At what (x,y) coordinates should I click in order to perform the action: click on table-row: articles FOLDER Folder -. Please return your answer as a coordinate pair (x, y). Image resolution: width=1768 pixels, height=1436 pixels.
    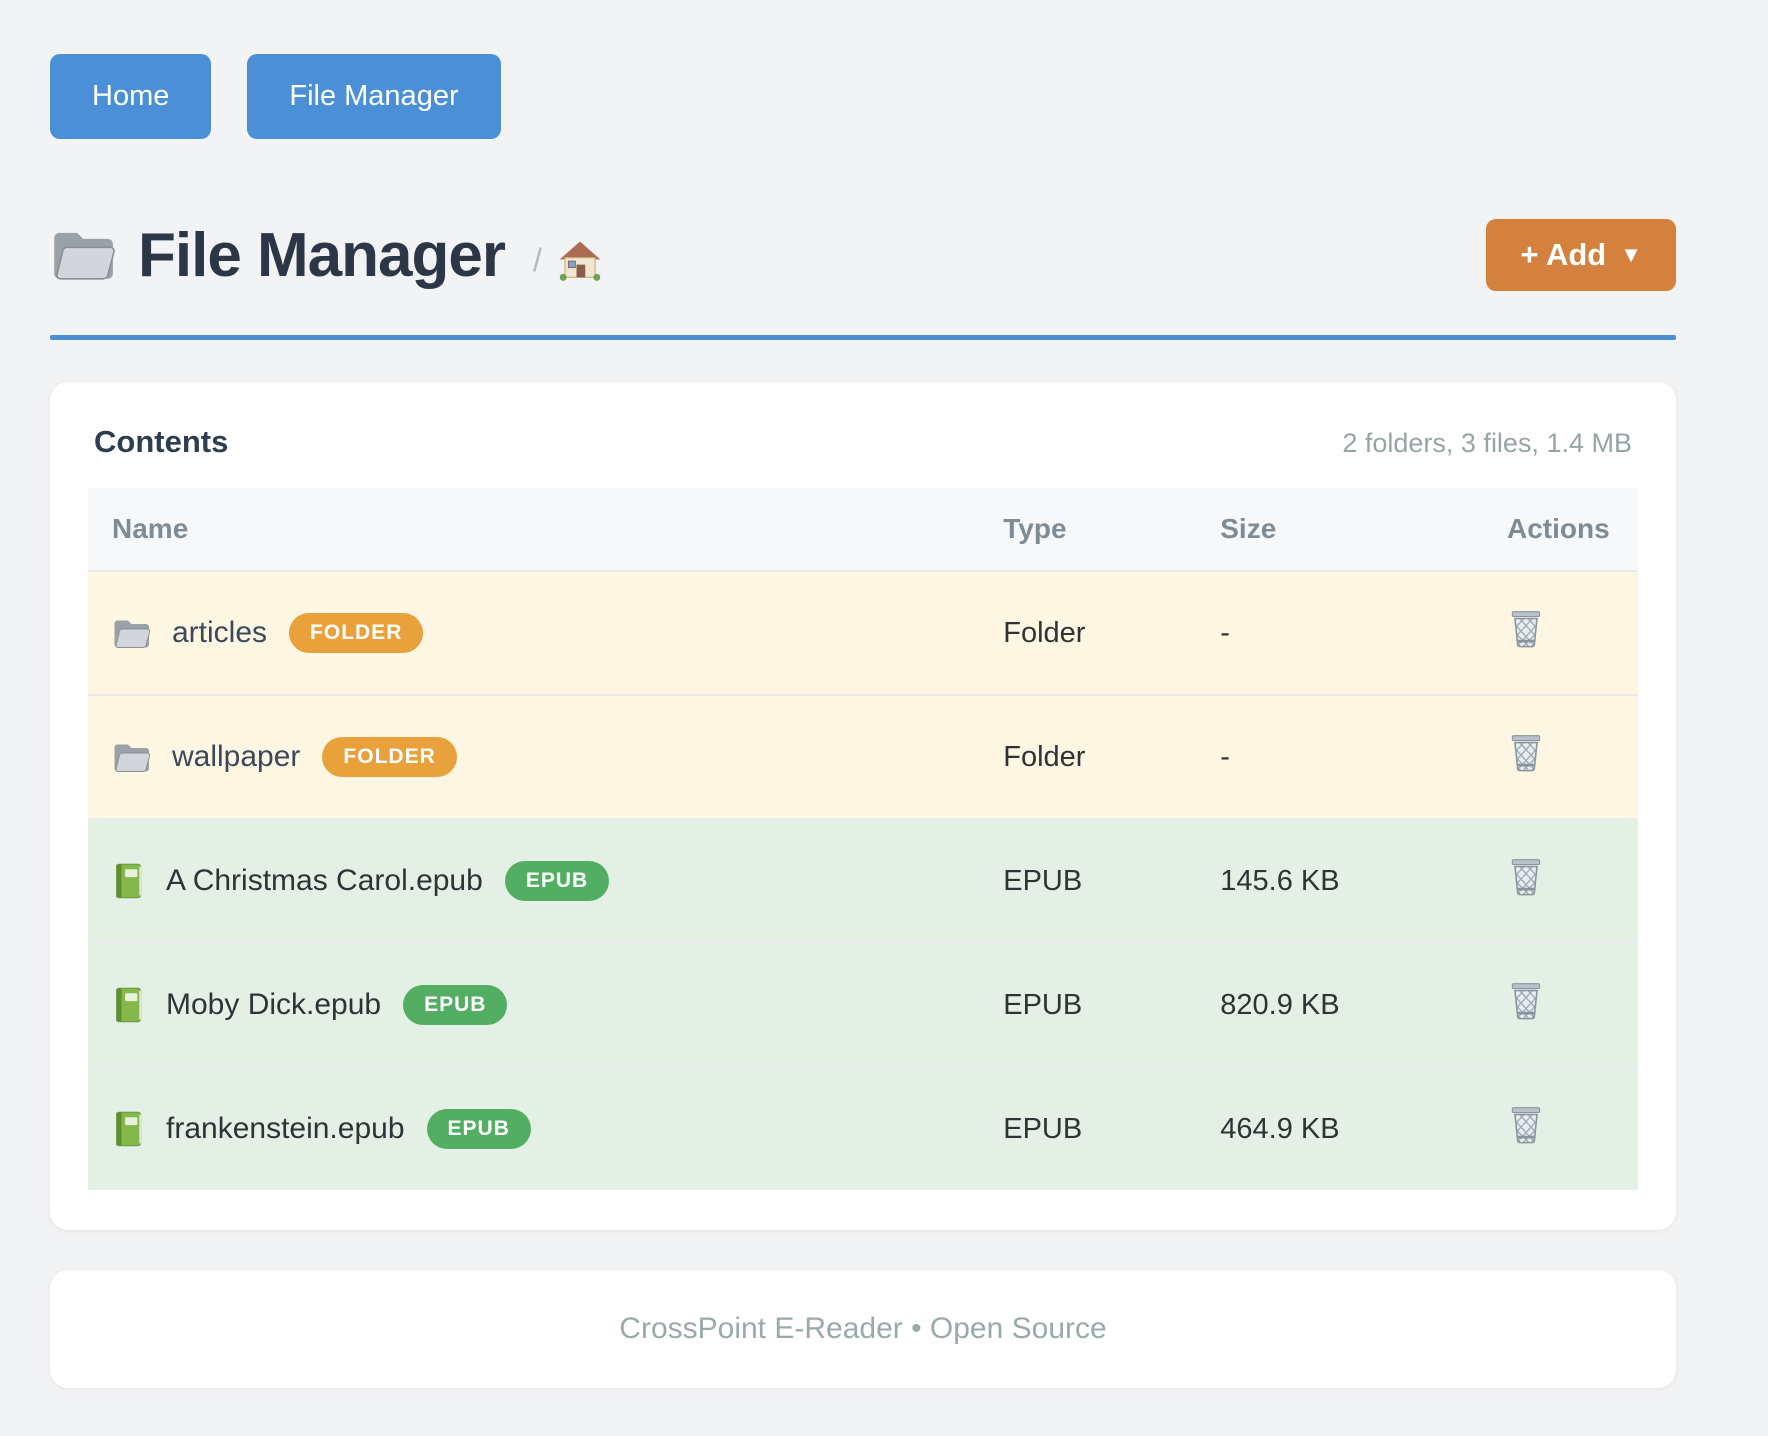
    Looking at the image, I should click on (863, 633).